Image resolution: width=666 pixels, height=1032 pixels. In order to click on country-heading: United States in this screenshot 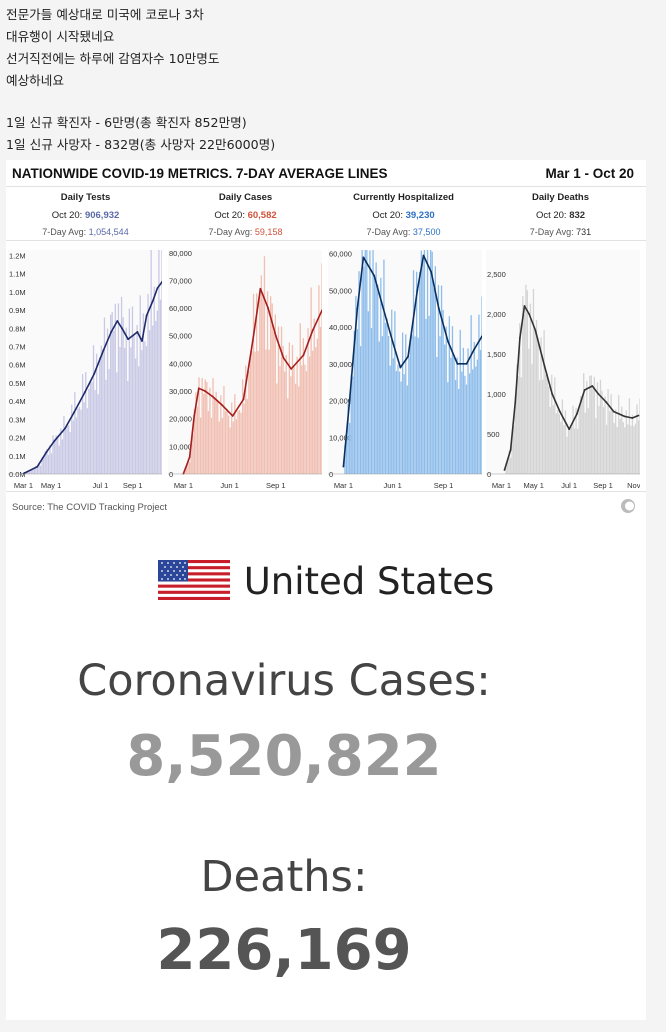, I will do `click(326, 580)`.